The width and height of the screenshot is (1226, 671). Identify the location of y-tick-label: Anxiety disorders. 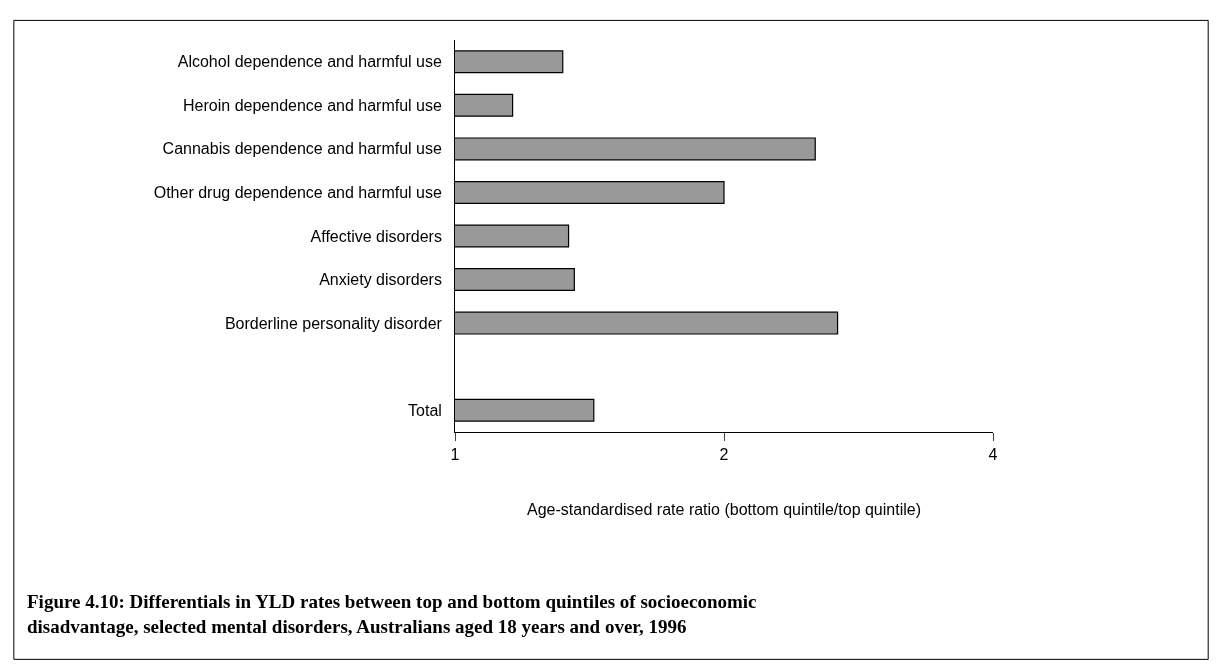
(385, 280).